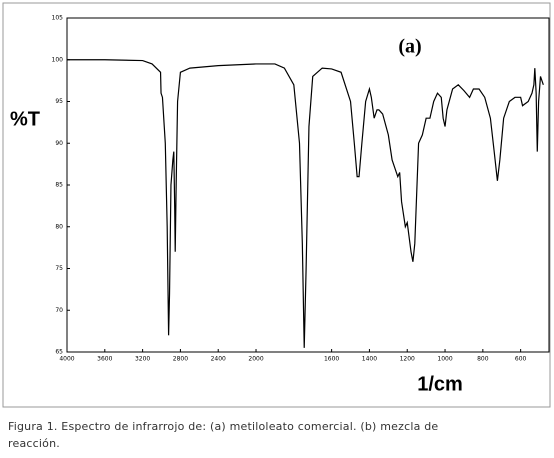  Describe the element at coordinates (59, 310) in the screenshot. I see `y-tick-label: 70` at that location.